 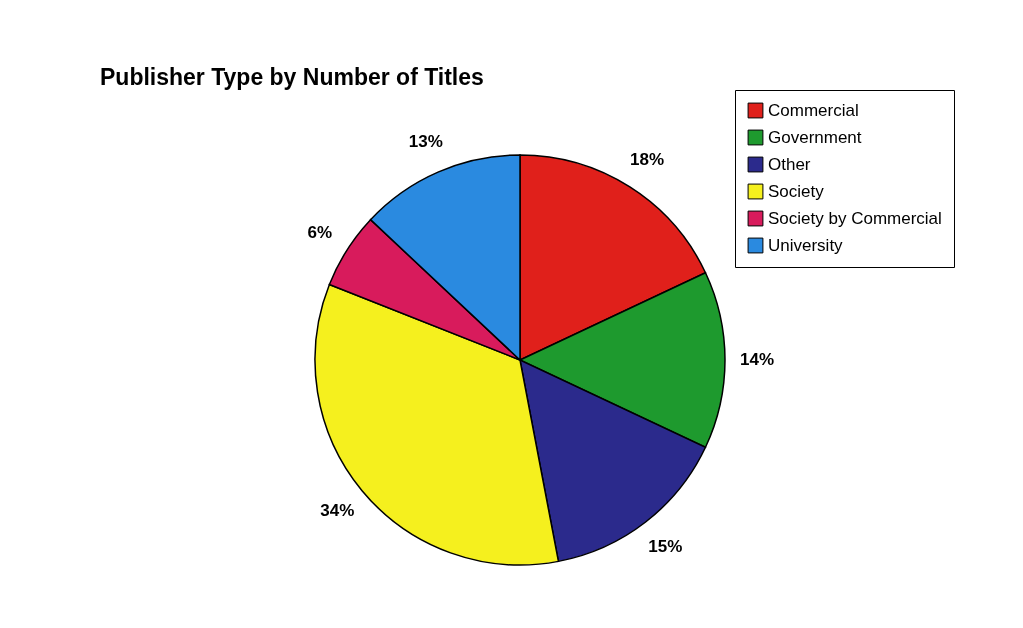 What do you see at coordinates (789, 164) in the screenshot?
I see `legend-label: Other` at bounding box center [789, 164].